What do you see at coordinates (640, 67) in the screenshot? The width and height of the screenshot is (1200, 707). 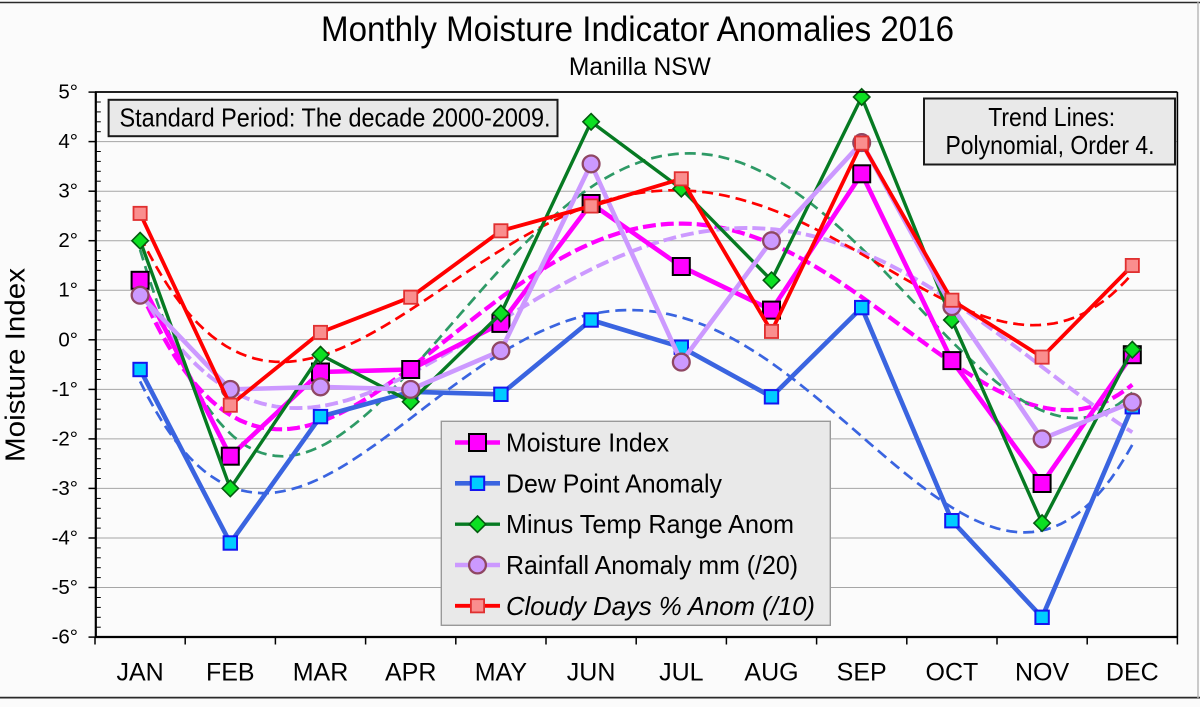 I see `svg-text: Manilla NSW` at bounding box center [640, 67].